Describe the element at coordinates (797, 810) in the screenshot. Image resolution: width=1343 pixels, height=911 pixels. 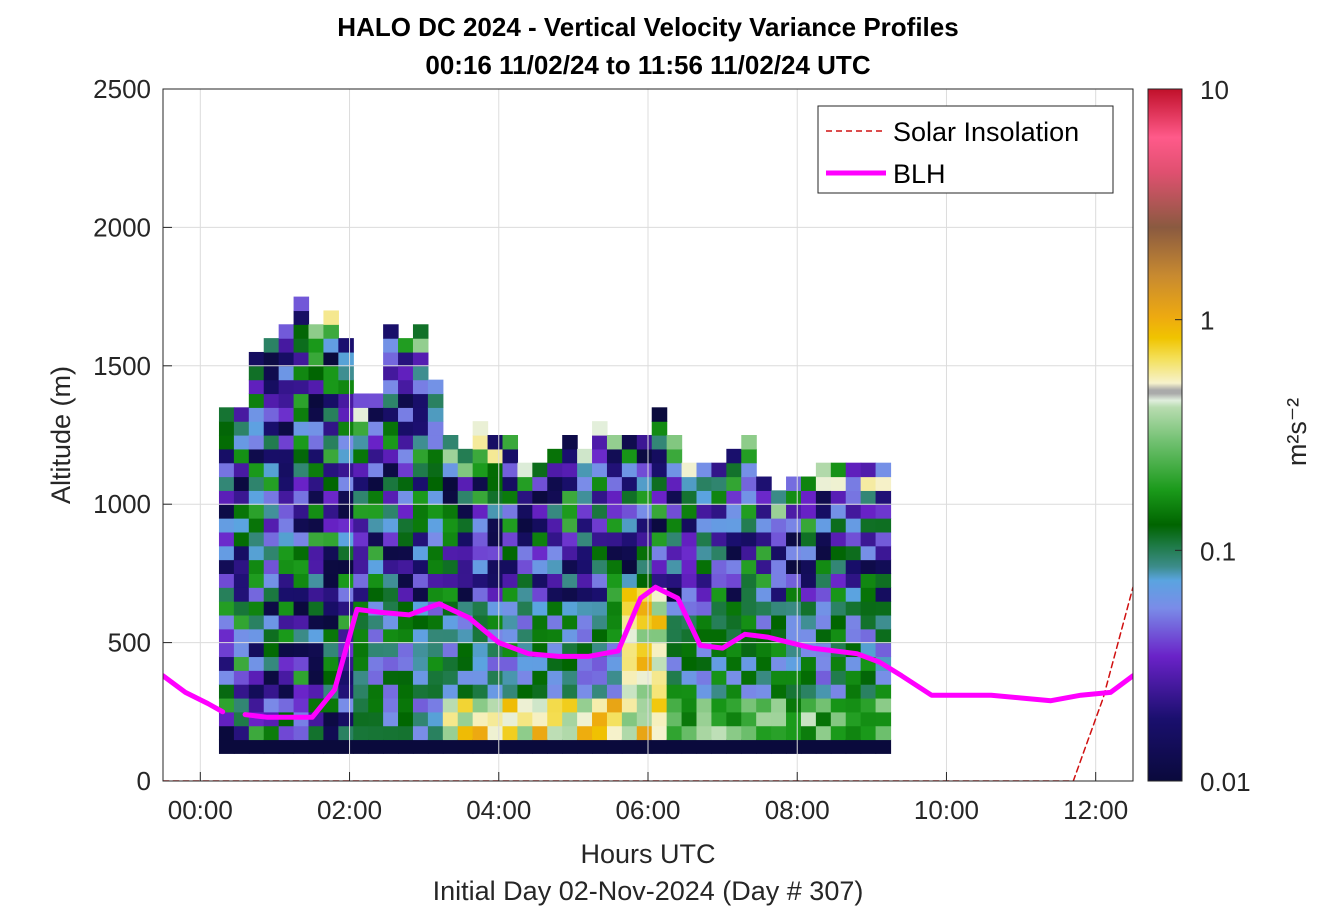
I see `x-tick-label: 08:00` at that location.